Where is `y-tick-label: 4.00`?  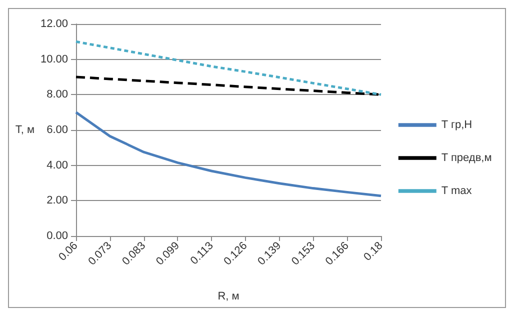
y-tick-label: 4.00 is located at coordinates (57, 165).